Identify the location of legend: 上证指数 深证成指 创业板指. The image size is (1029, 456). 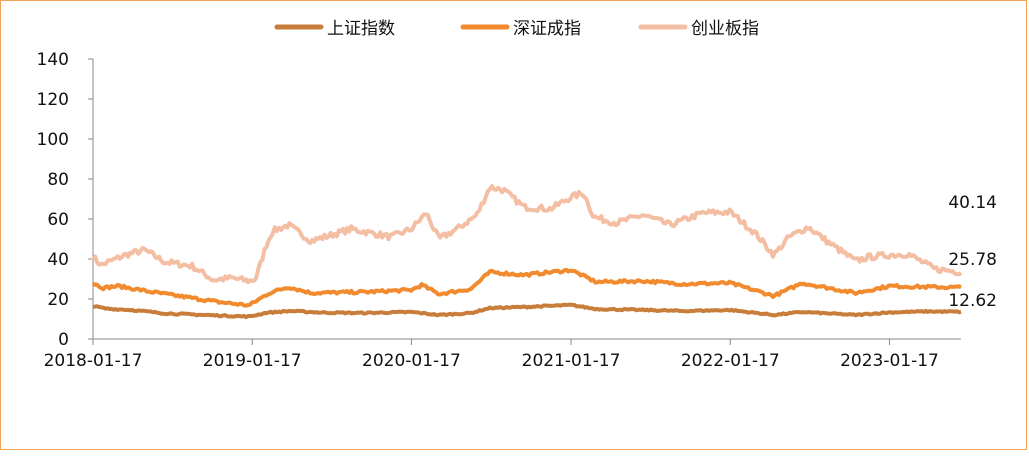
(516, 29).